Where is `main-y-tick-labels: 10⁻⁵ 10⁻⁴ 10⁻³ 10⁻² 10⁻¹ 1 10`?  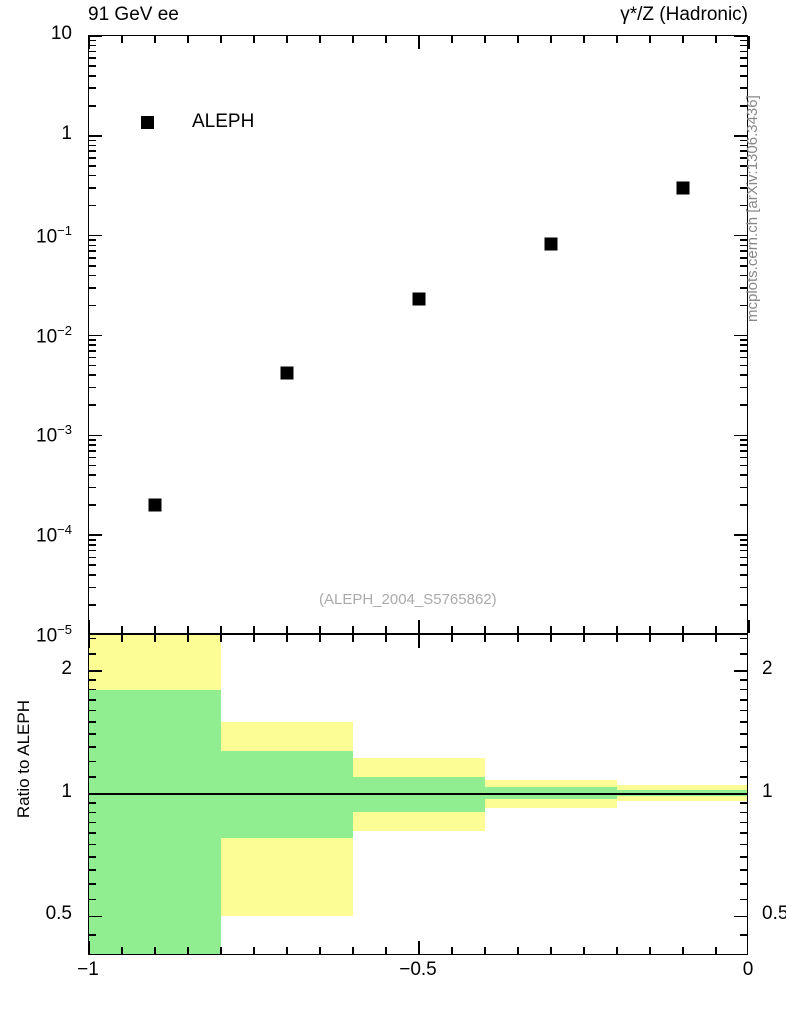
main-y-tick-labels: 10⁻⁵ 10⁻⁴ 10⁻³ 10⁻² 10⁻¹ 1 10 is located at coordinates (41, 334).